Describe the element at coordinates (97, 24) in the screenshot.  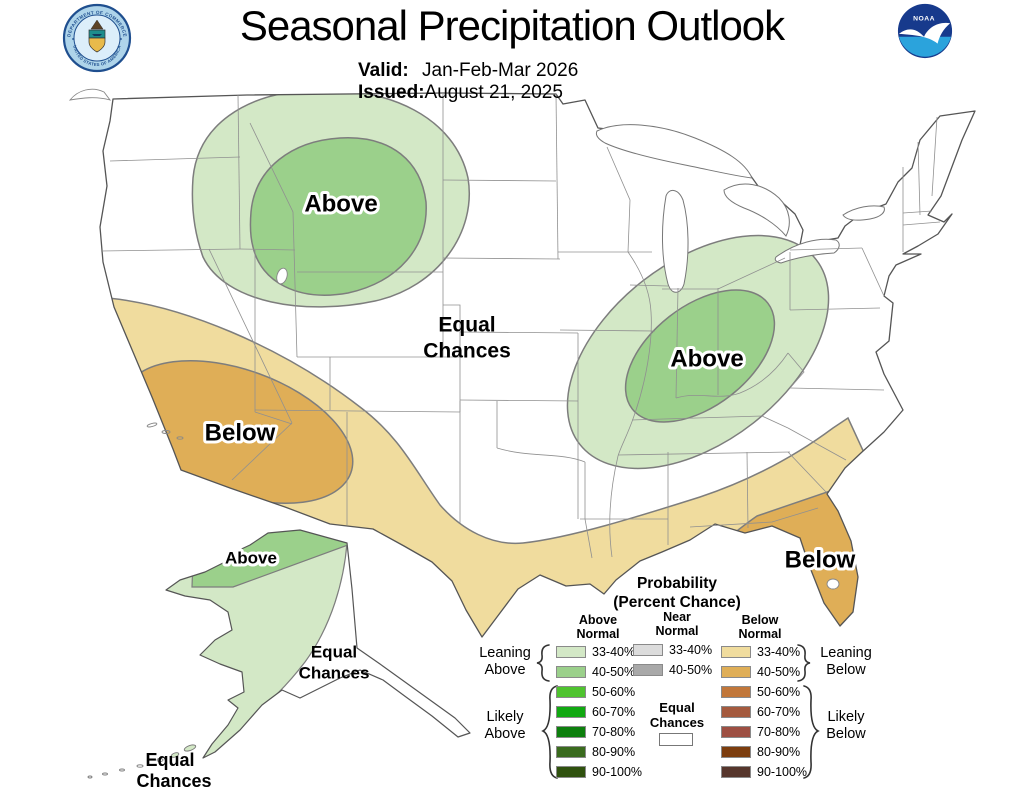
I see `doc-seal-eagle-icon` at that location.